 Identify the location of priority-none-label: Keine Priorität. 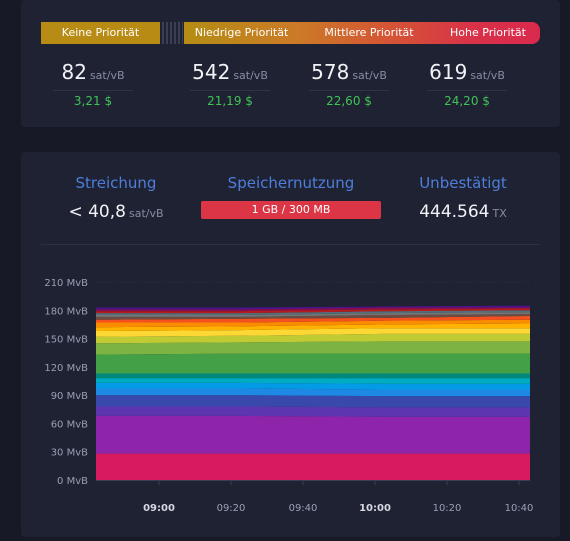
(100, 33).